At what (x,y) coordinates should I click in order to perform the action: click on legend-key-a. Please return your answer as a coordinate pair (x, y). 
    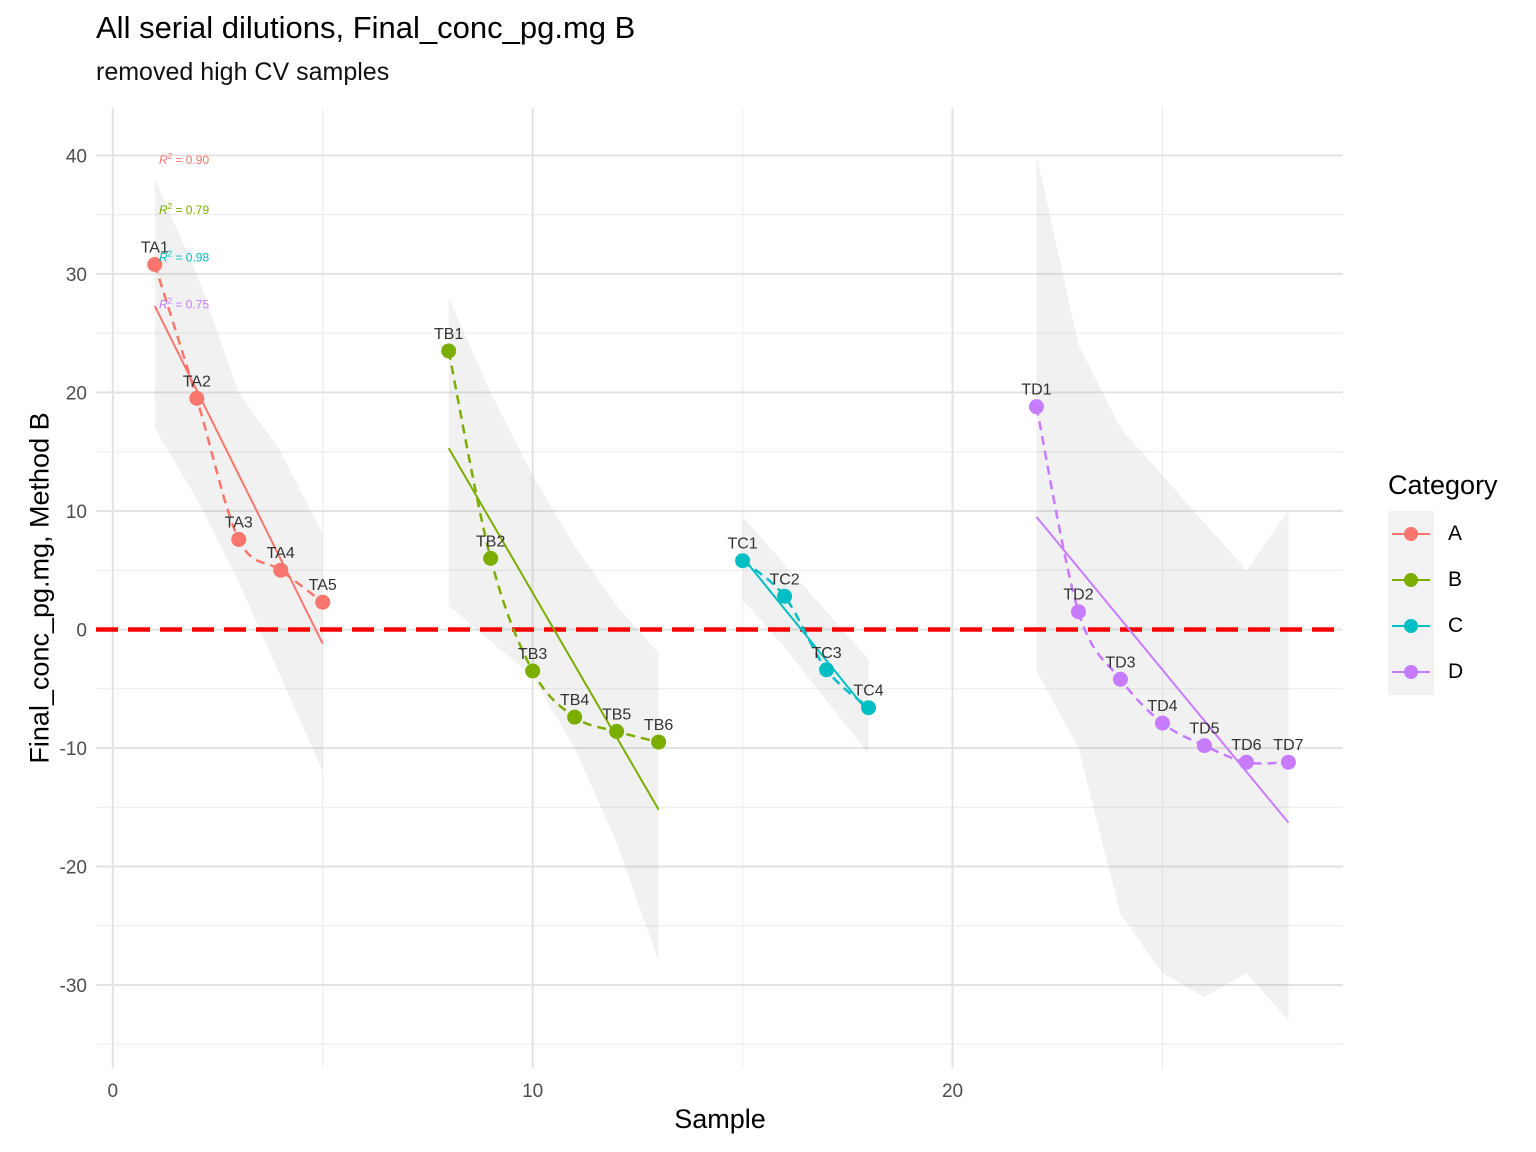
    Looking at the image, I should click on (1411, 534).